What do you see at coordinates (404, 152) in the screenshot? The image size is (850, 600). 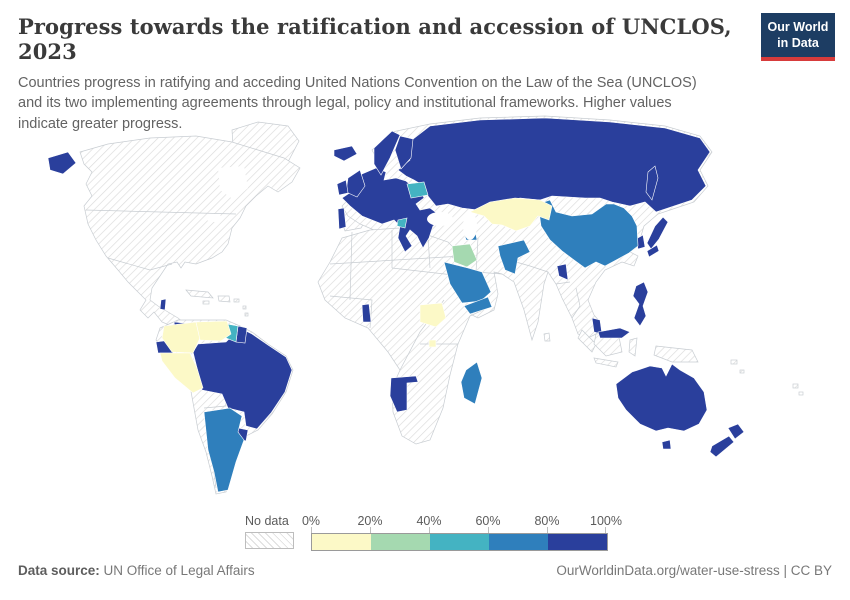 I see `country-finland` at bounding box center [404, 152].